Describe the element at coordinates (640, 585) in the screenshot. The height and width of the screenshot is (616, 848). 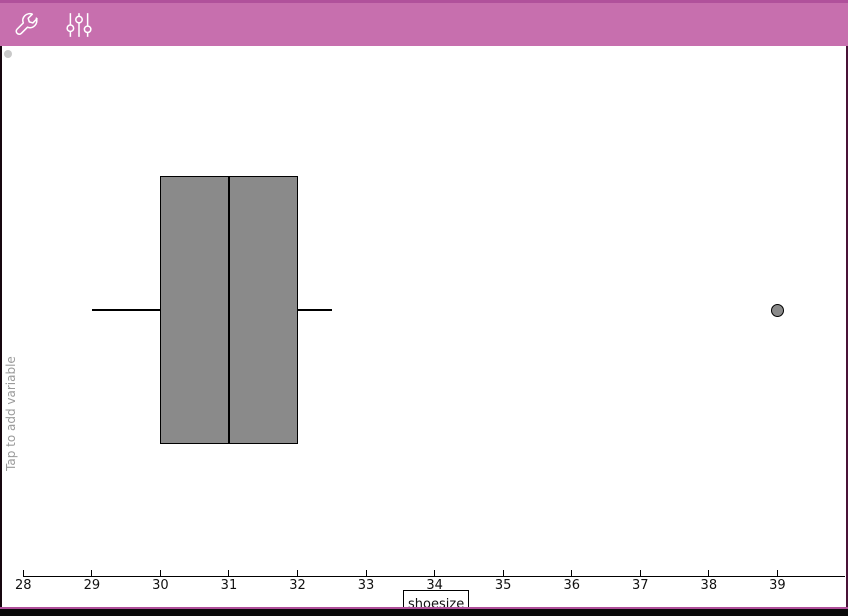
I see `x-axis-tick-label: 37` at that location.